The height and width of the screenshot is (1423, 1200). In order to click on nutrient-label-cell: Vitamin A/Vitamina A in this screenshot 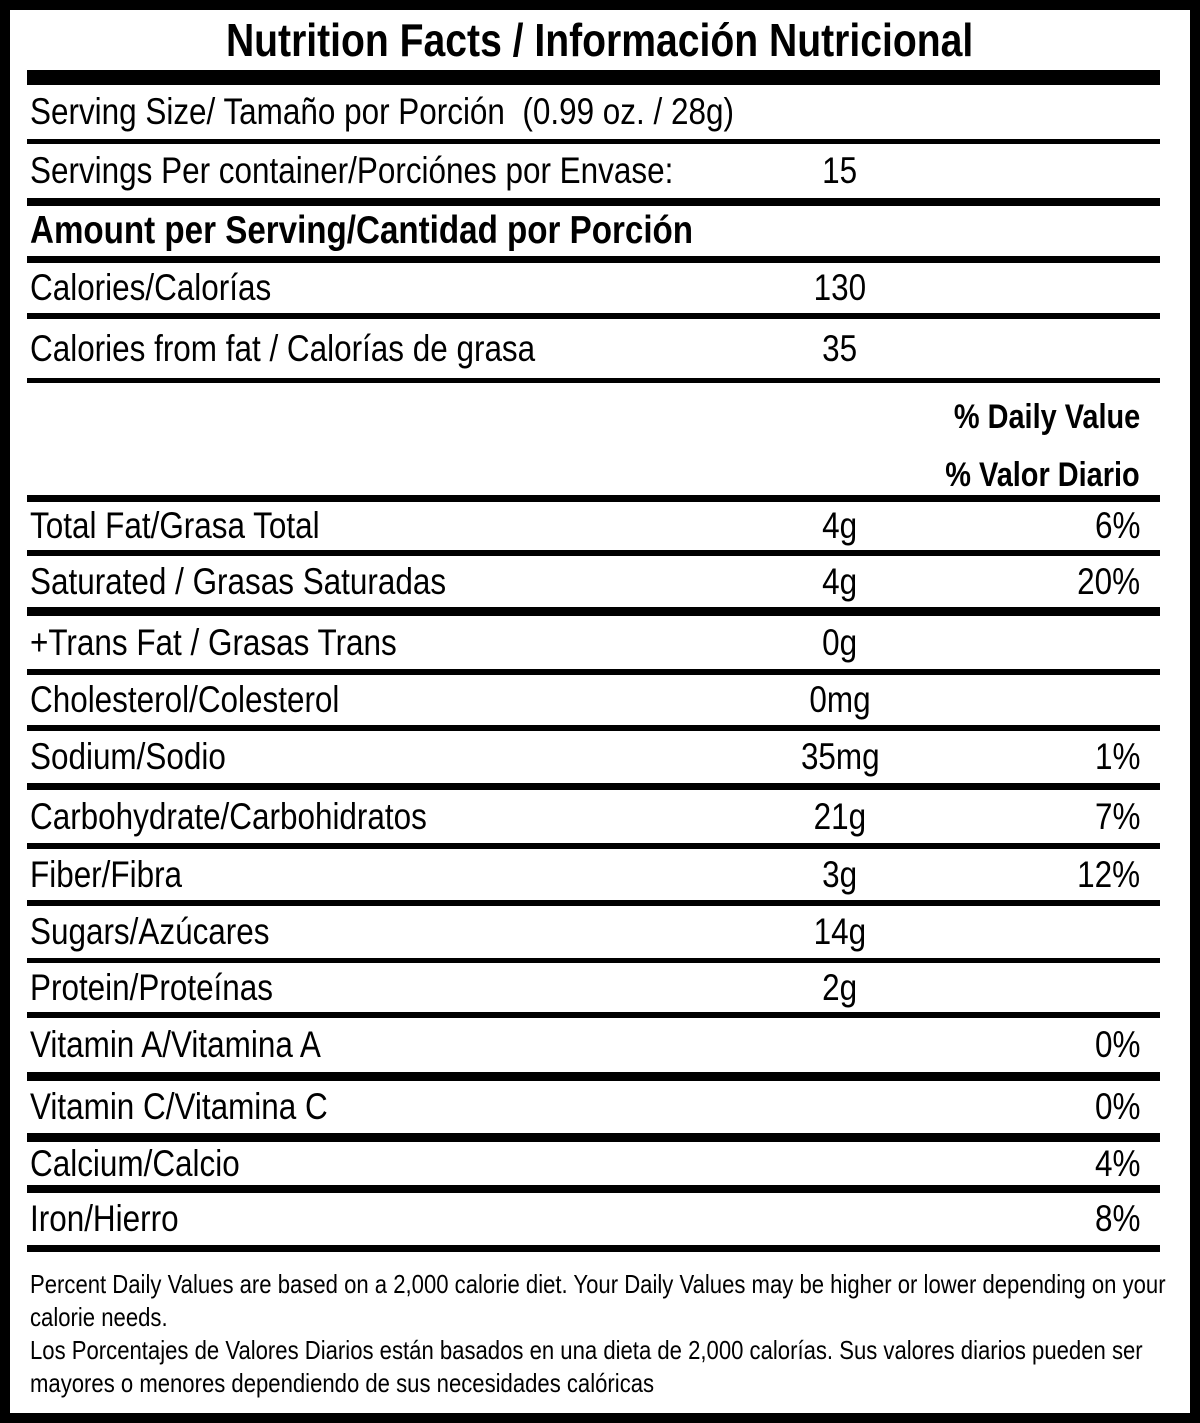, I will do `click(191, 1045)`.